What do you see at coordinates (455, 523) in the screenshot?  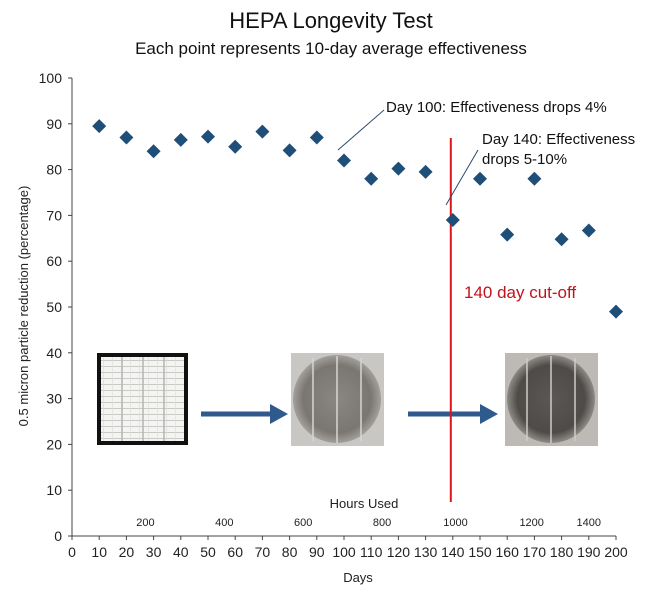 I see `hours-tick-label: 1000` at bounding box center [455, 523].